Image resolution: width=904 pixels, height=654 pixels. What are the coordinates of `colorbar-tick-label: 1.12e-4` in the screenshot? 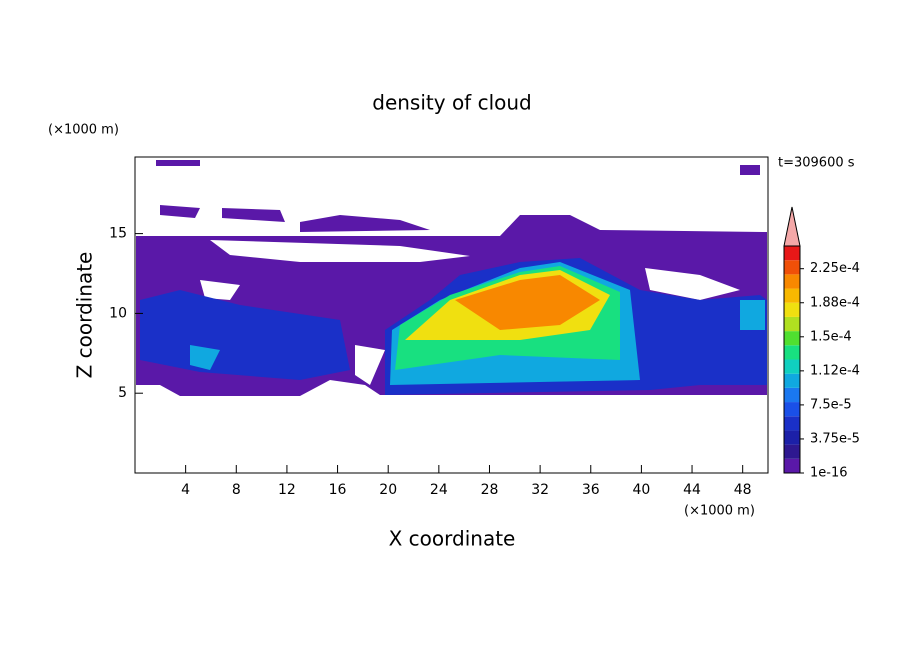 It's located at (835, 370).